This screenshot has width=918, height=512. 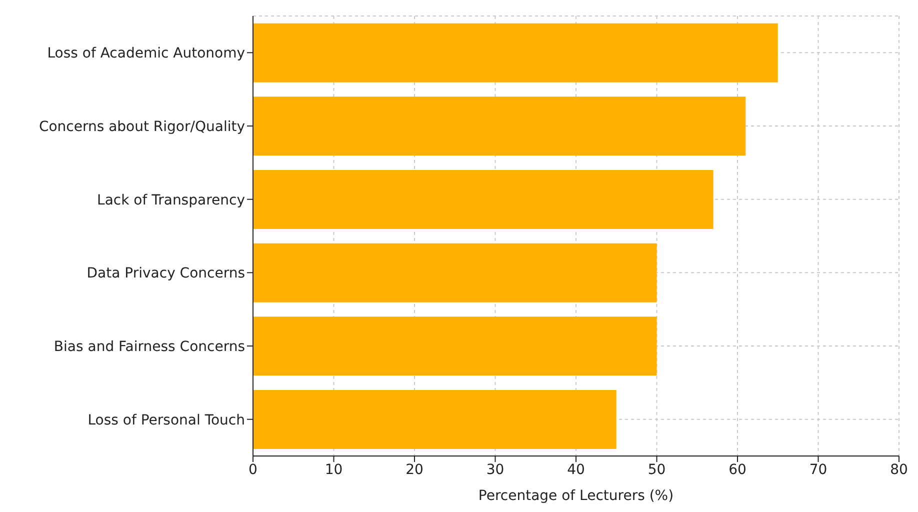 What do you see at coordinates (141, 126) in the screenshot?
I see `y-tick-label: Concerns about Rigor/Quality` at bounding box center [141, 126].